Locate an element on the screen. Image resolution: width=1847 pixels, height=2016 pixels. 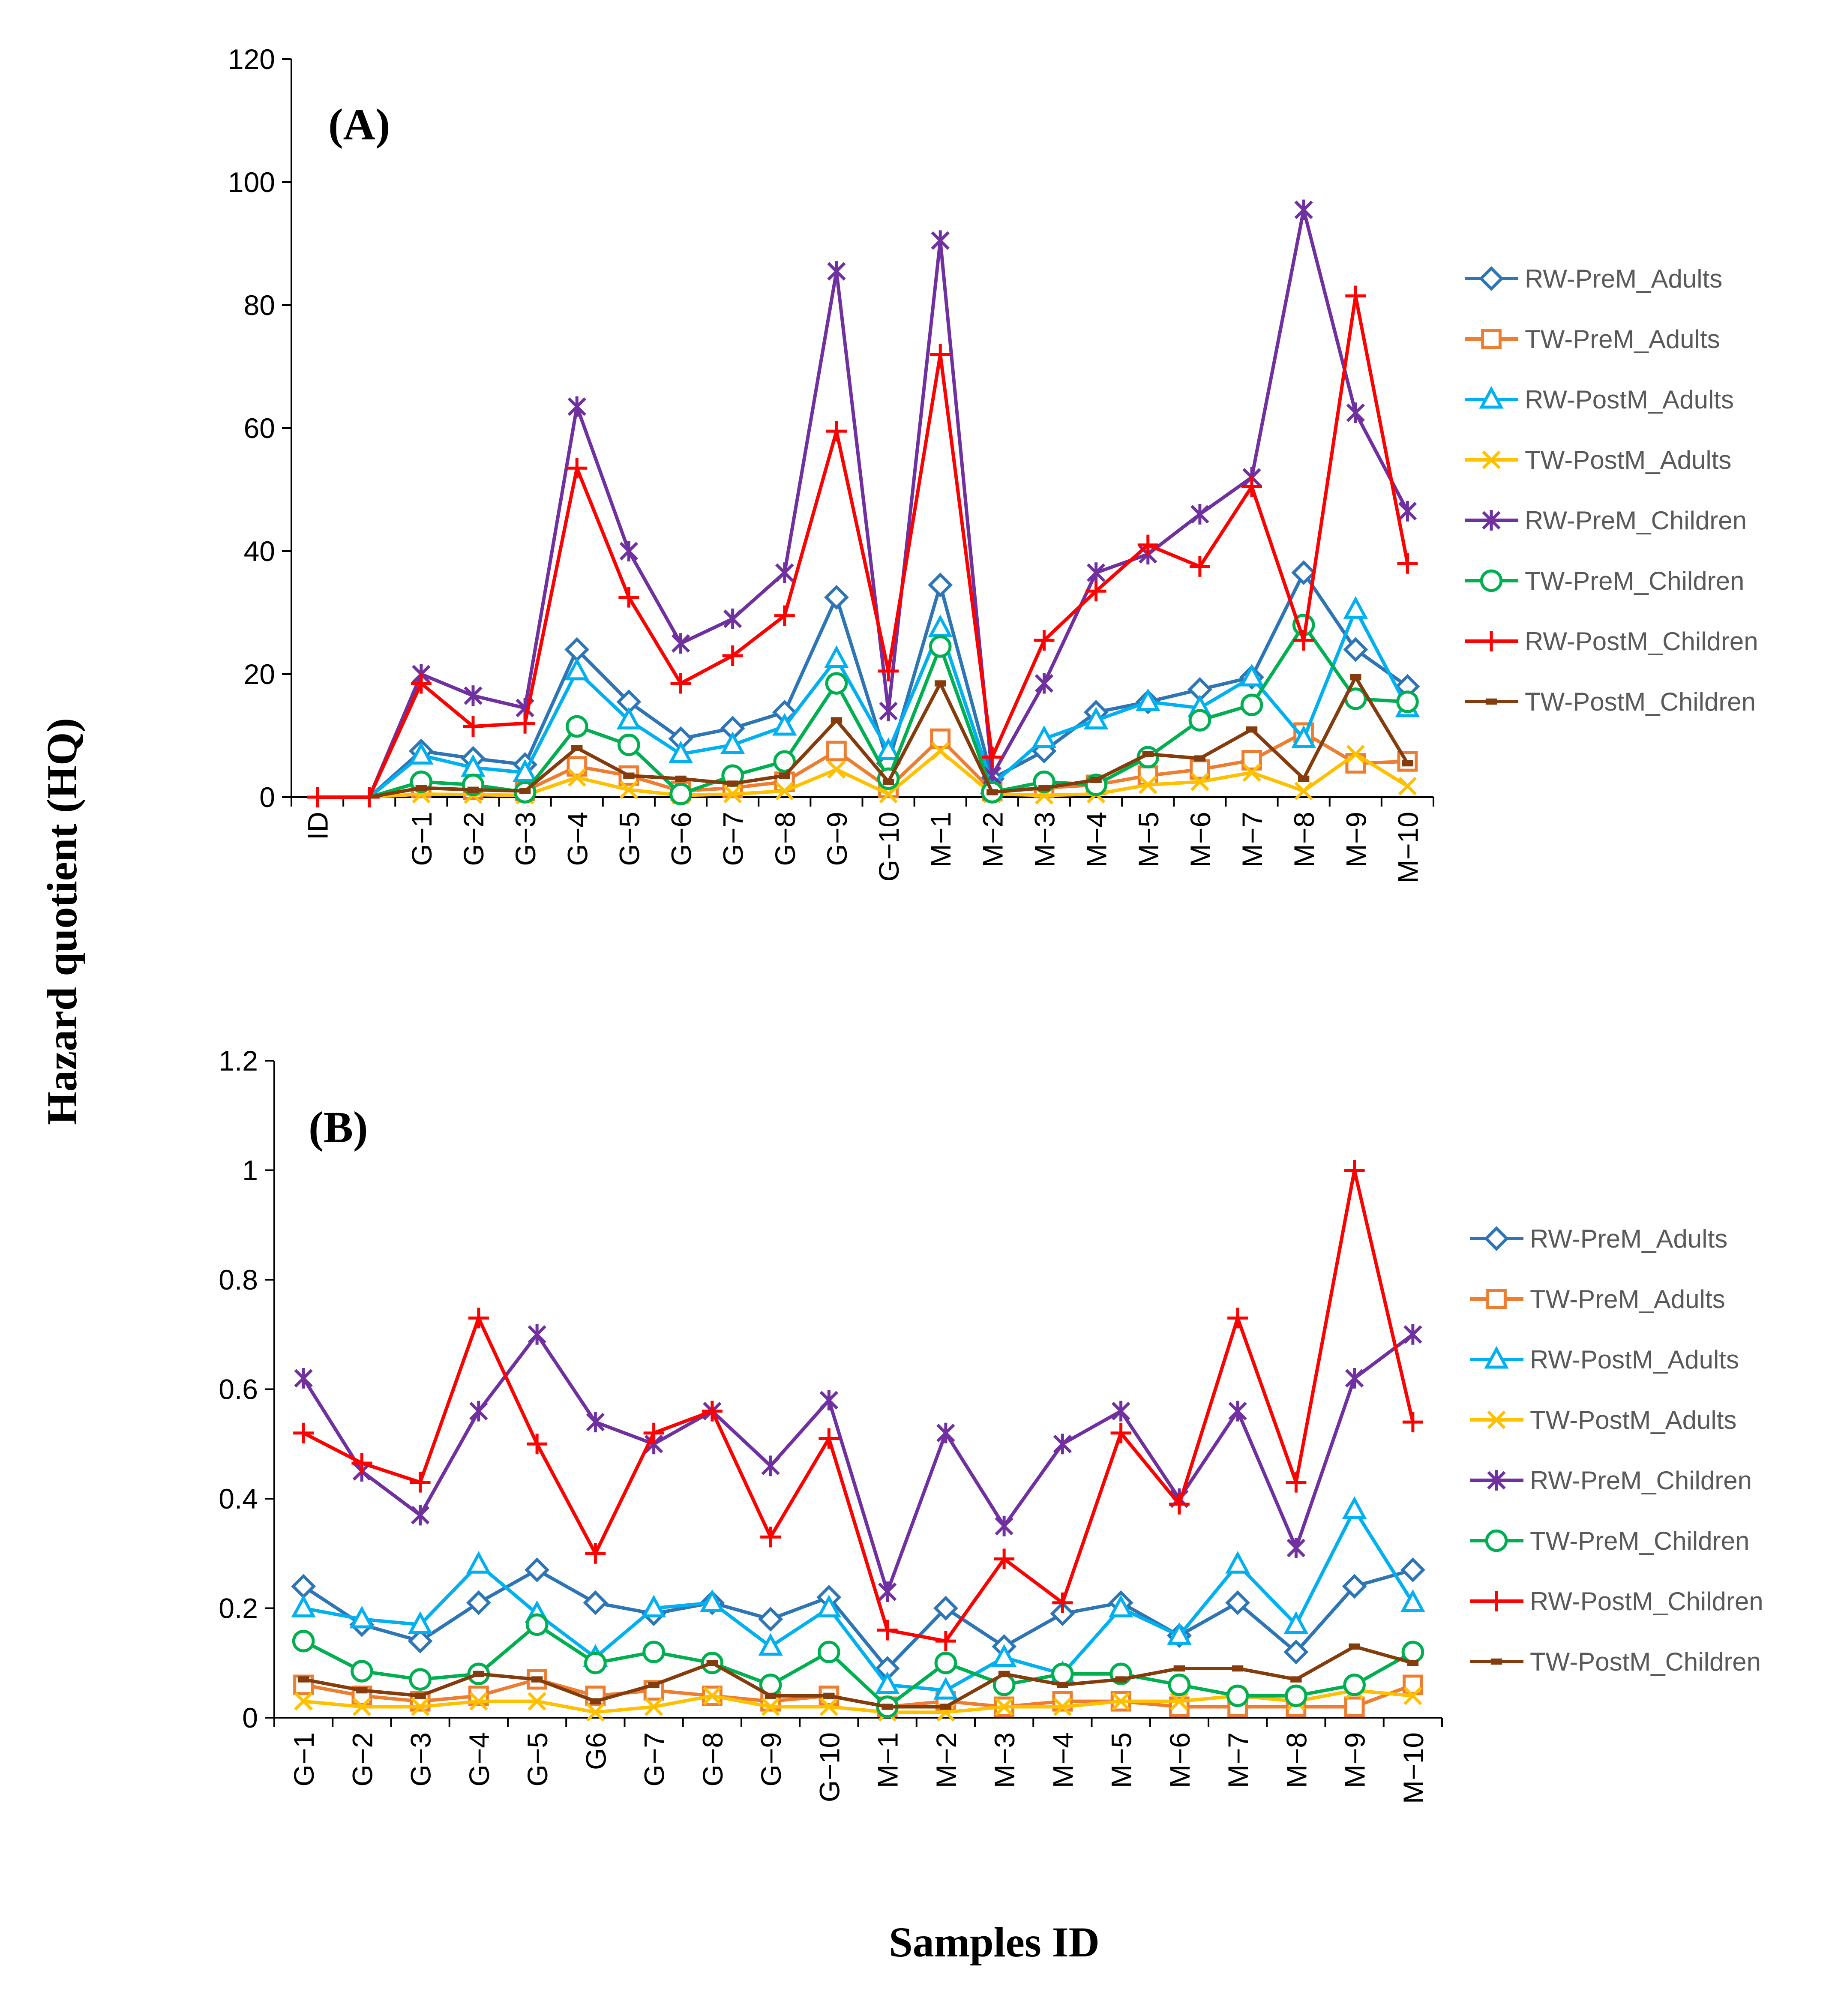
x-tick-label: M−1 is located at coordinates (888, 1760).